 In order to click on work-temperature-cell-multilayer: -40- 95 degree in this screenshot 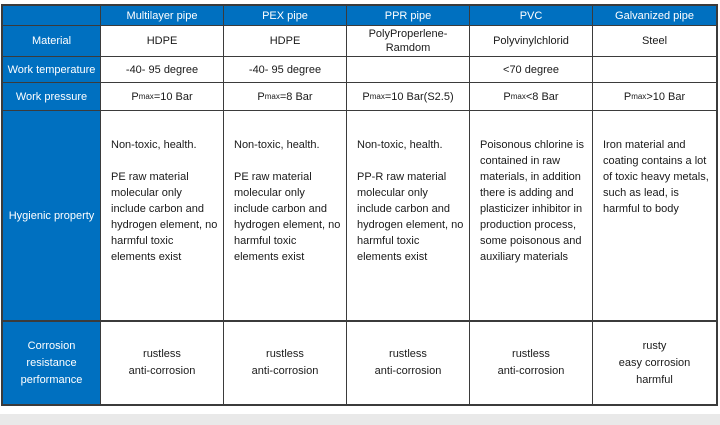, I will do `click(162, 70)`.